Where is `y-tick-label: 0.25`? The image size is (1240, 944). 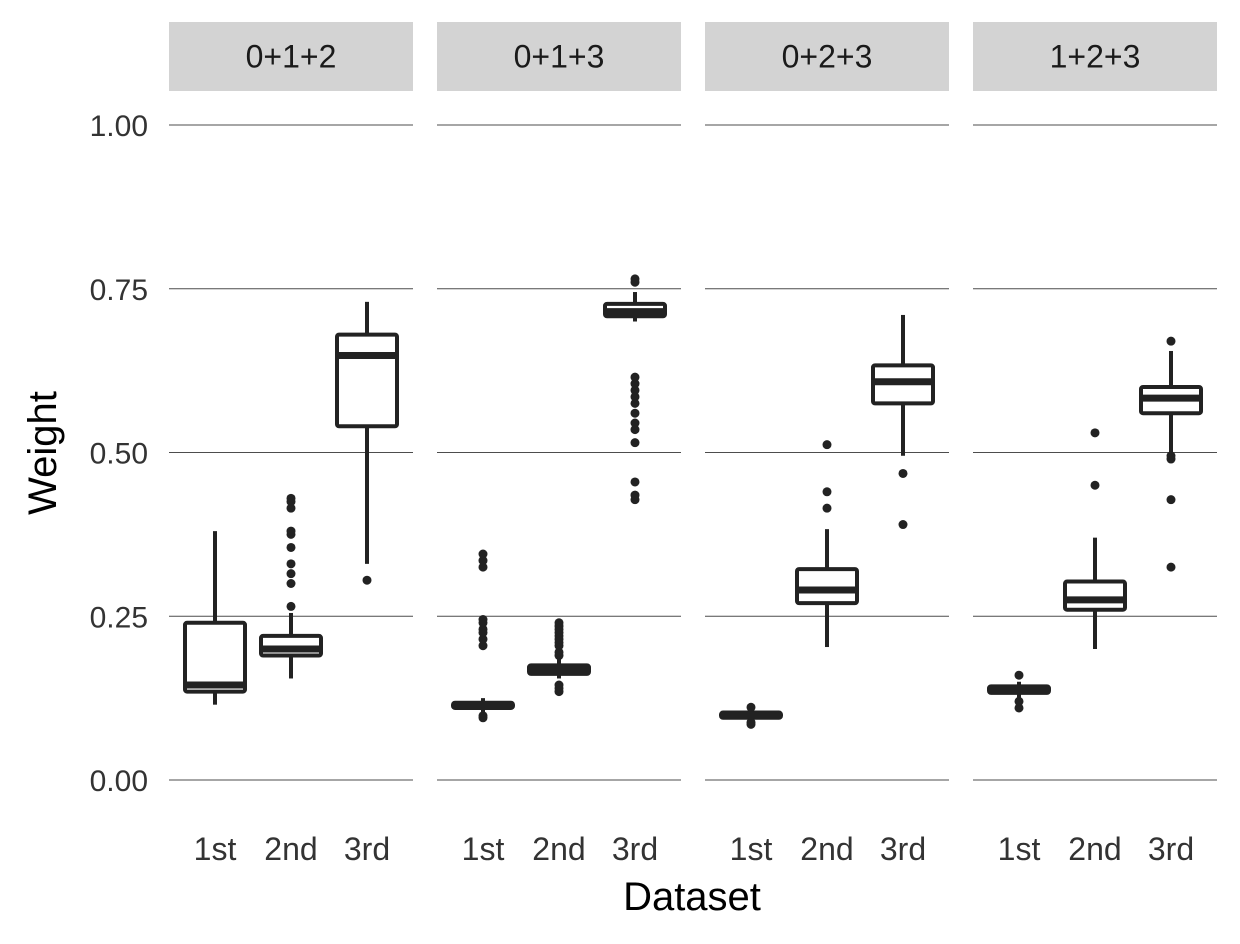 y-tick-label: 0.25 is located at coordinates (119, 617).